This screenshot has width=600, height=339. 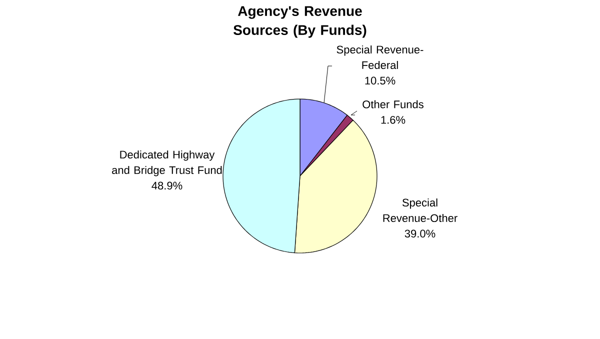 I want to click on data-label: 48.9%, so click(x=167, y=186).